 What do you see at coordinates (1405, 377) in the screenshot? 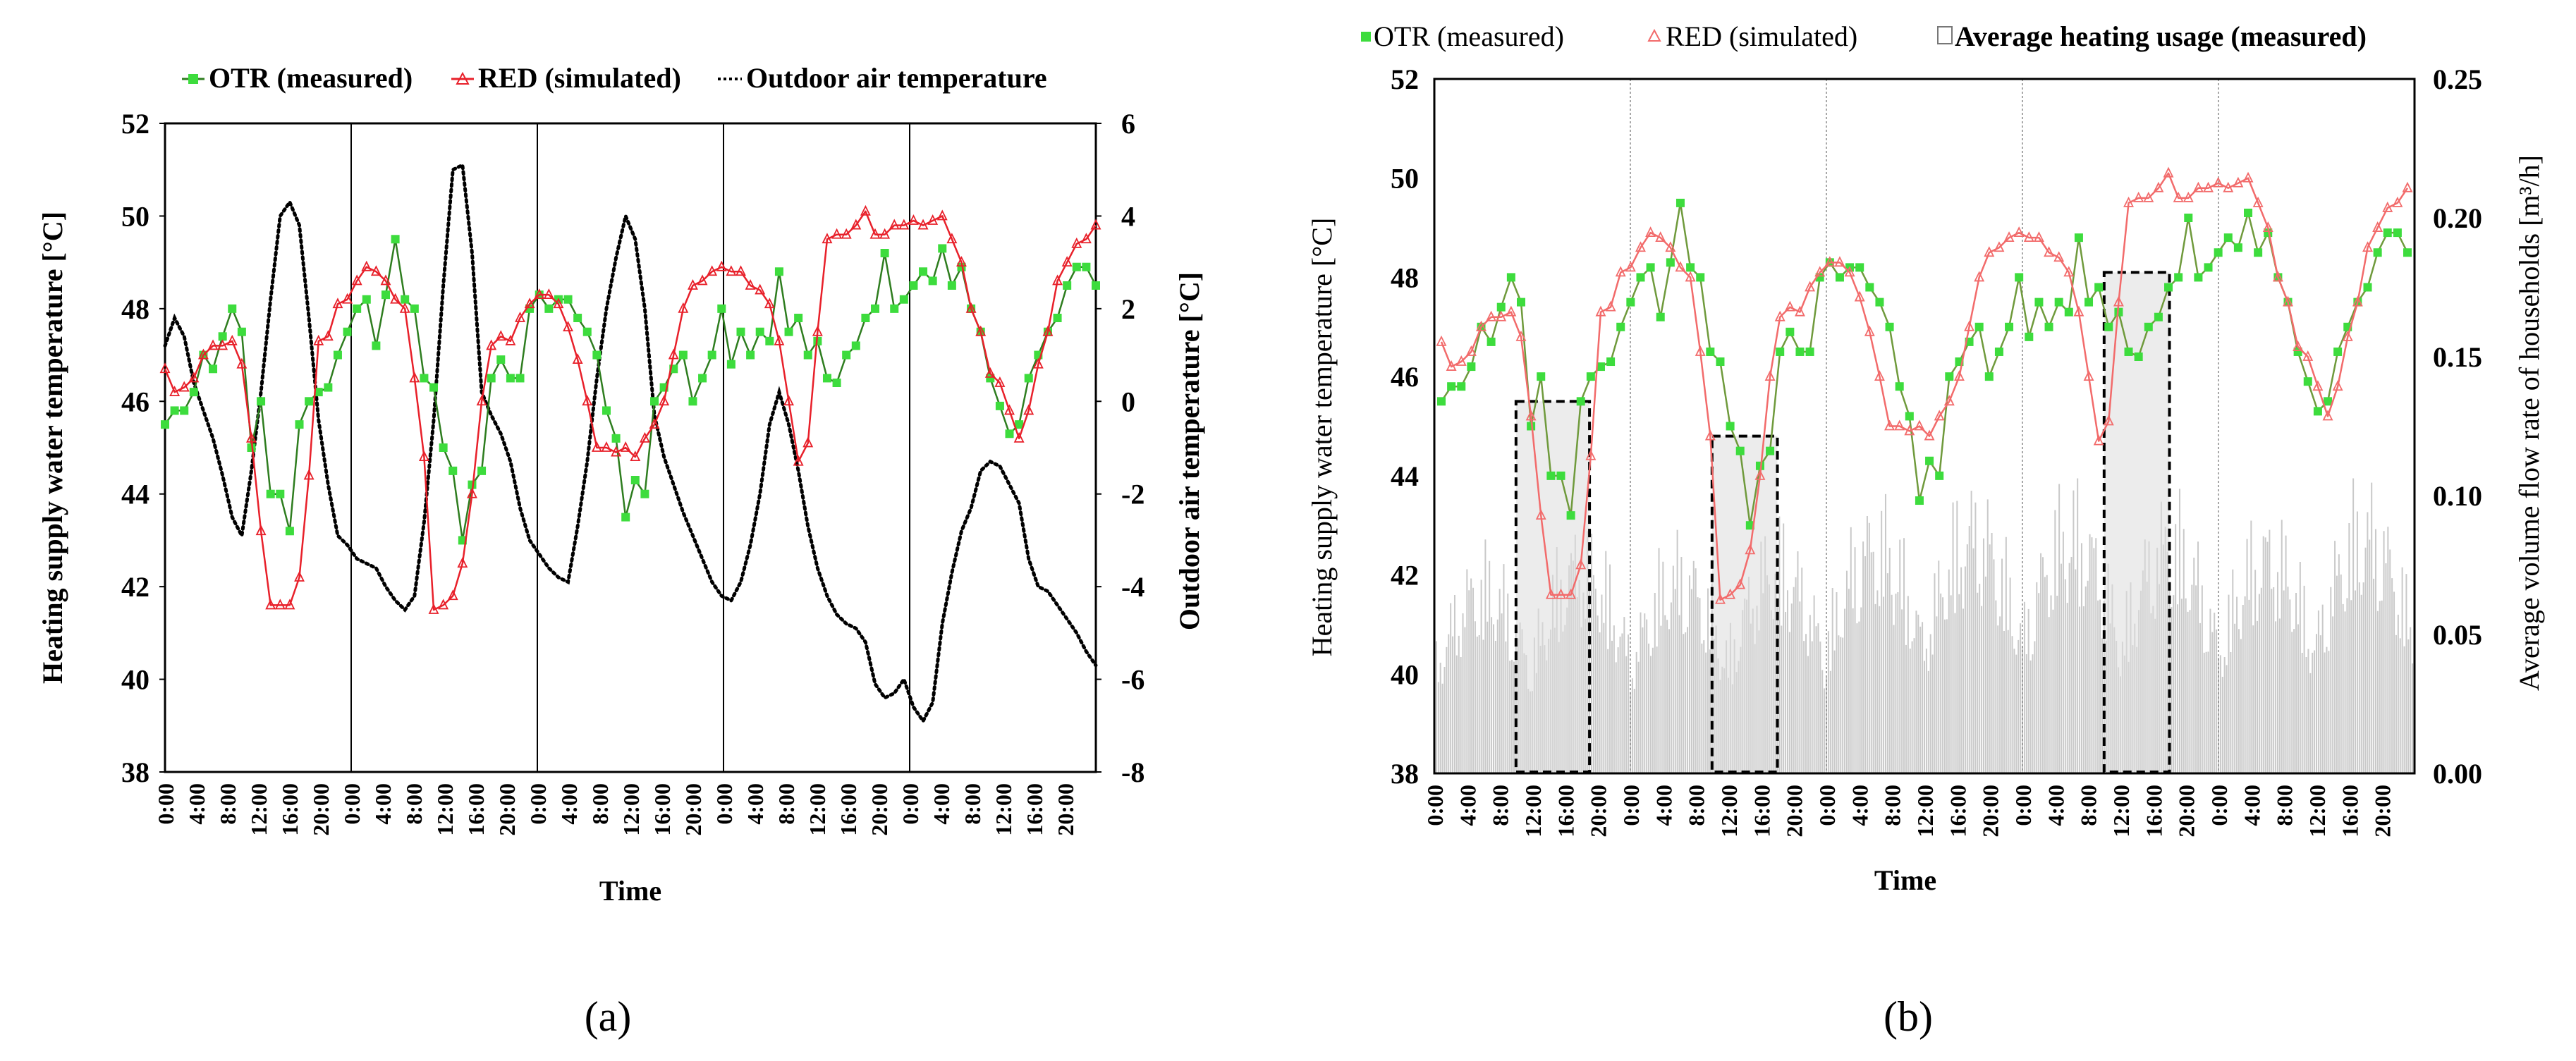
I see `y-tick-label: 46` at bounding box center [1405, 377].